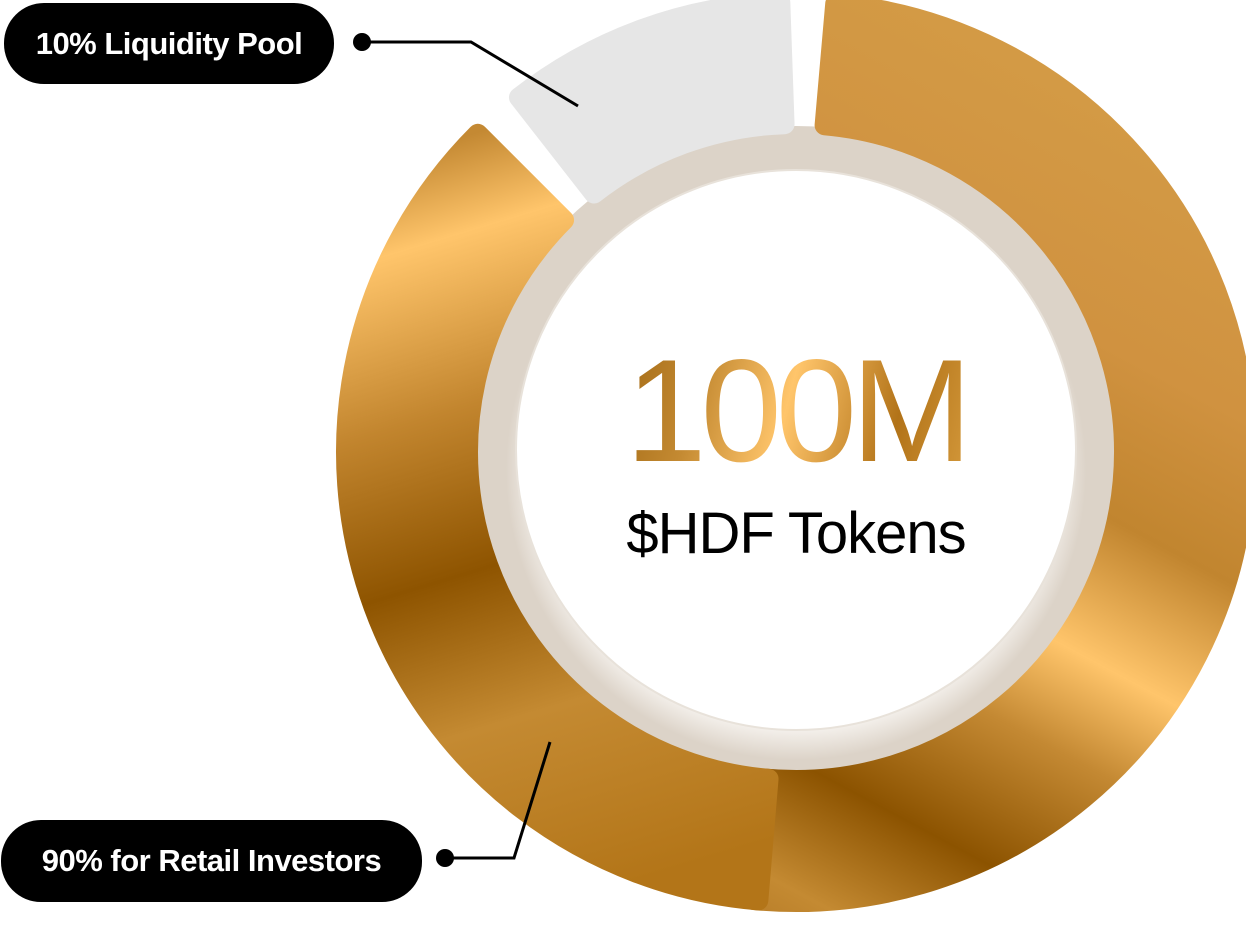  I want to click on label-retail-investors: 90% for Retail Investors, so click(211, 861).